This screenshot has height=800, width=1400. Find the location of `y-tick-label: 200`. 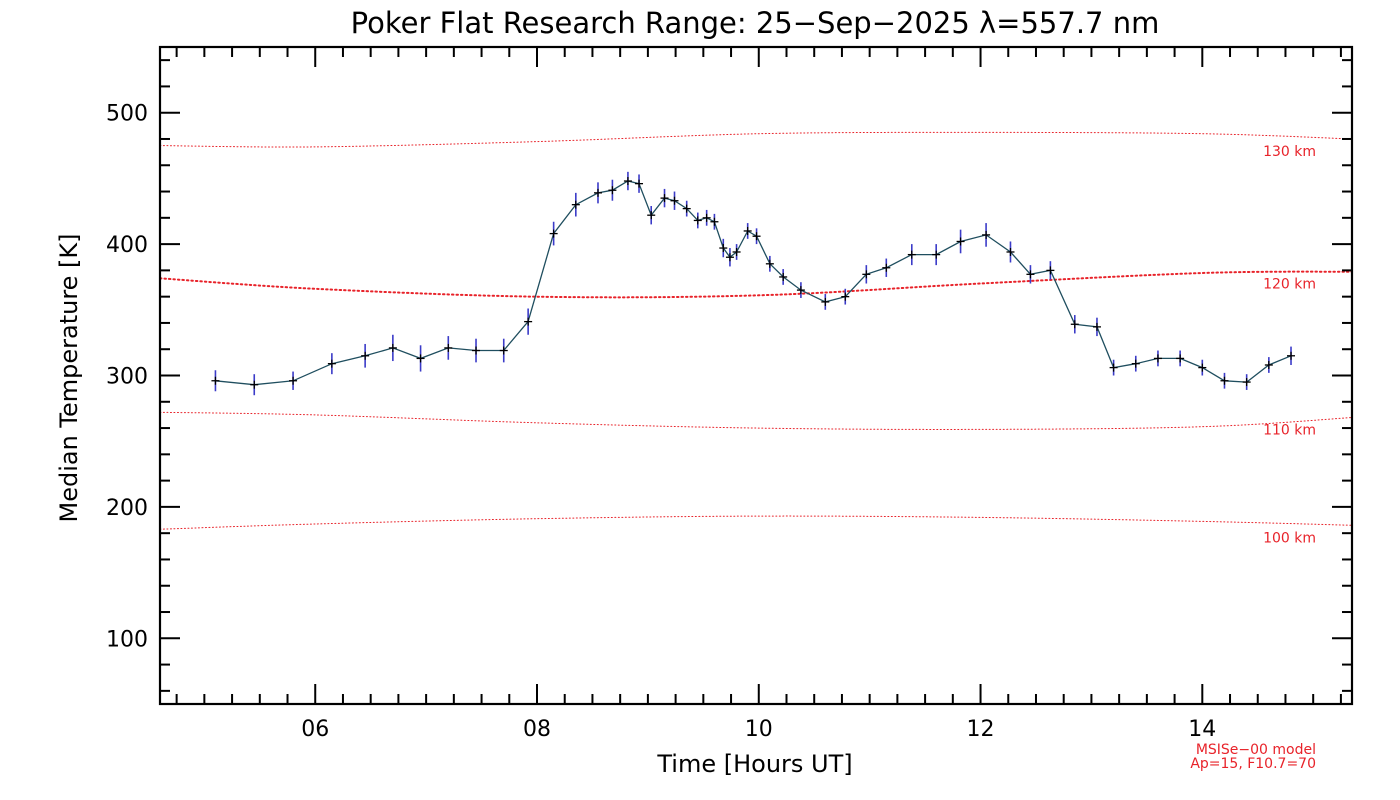

y-tick-label: 200 is located at coordinates (127, 508).